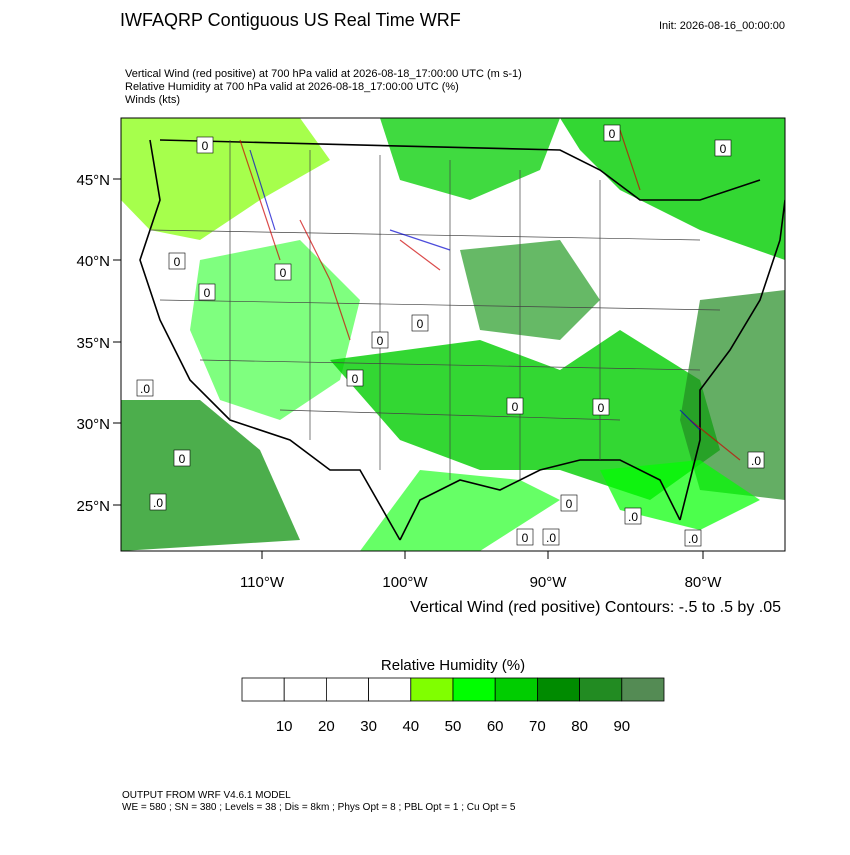 This screenshot has width=850, height=855. Describe the element at coordinates (290, 20) in the screenshot. I see `title: IWFAQRP Contiguous US Real Time WRF` at that location.